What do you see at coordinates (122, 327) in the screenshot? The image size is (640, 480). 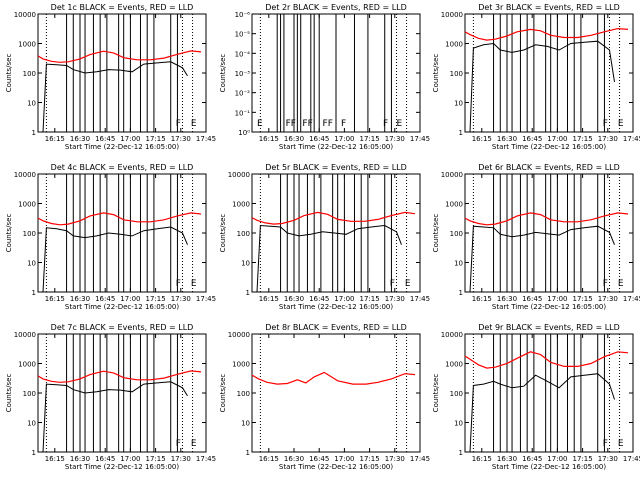 I see `panel-title: Det 7c BLACK = Events, RED = LLD` at bounding box center [122, 327].